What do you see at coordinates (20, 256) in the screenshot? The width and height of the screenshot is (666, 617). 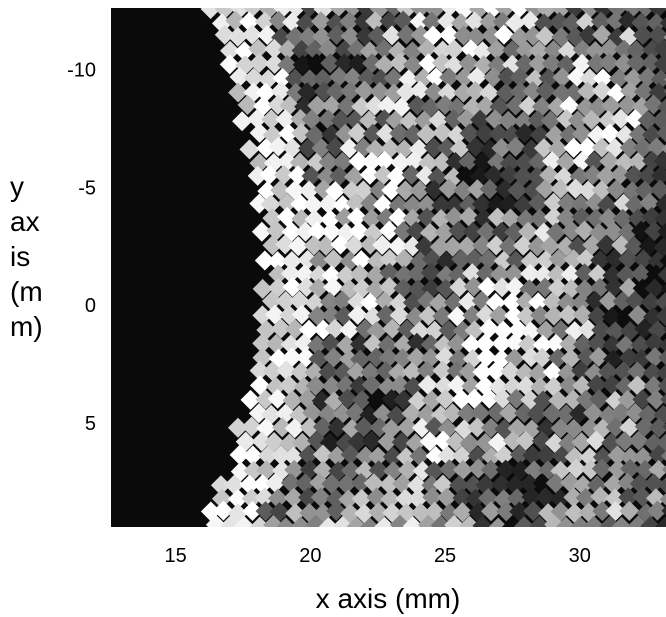 I see `y-axis-title-line: is` at bounding box center [20, 256].